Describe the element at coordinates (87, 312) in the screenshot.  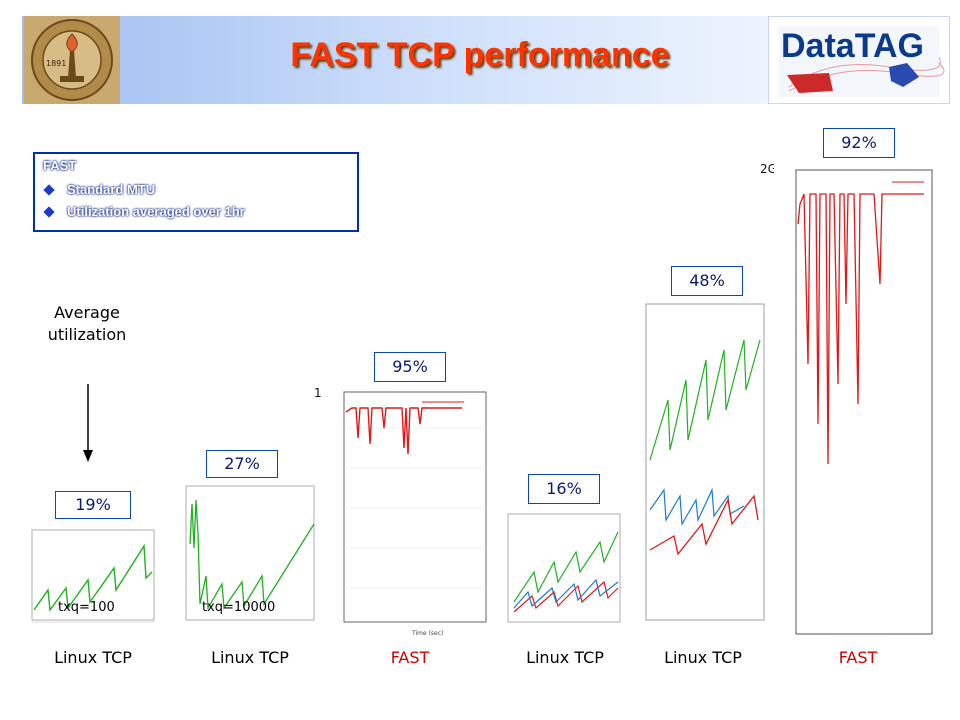
I see `average-utilization-line1: Average` at that location.